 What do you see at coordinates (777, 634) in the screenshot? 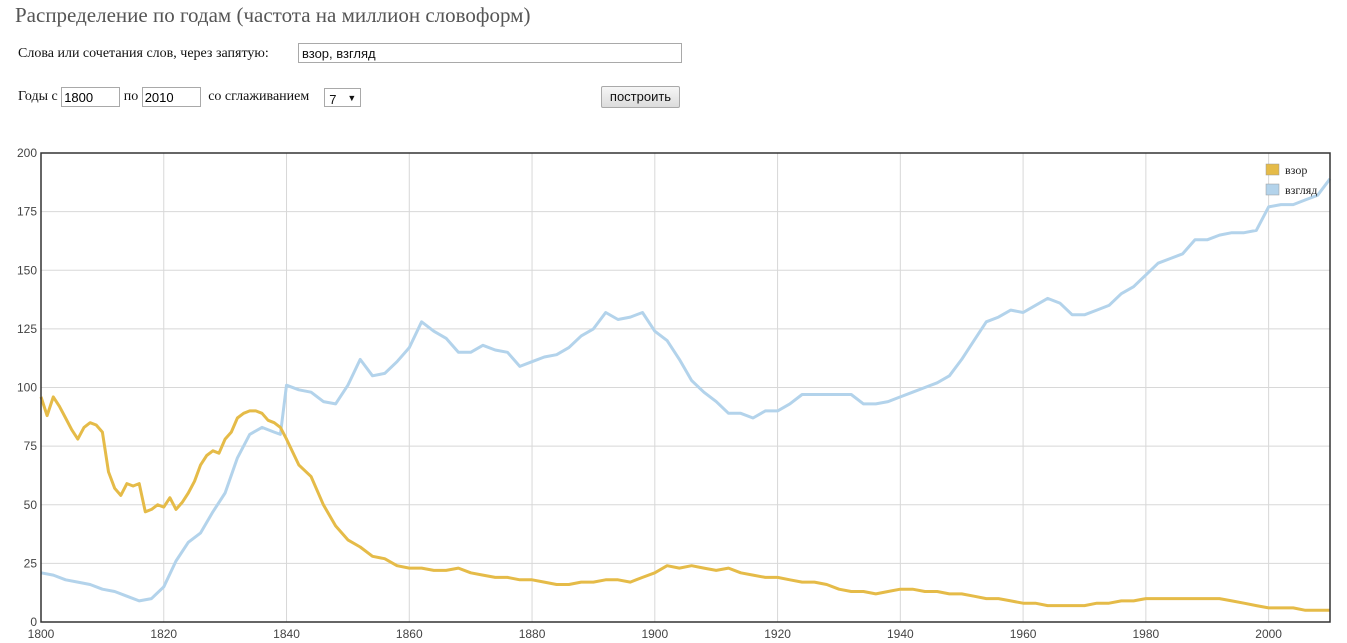
I see `x-tick-label: 1920` at bounding box center [777, 634].